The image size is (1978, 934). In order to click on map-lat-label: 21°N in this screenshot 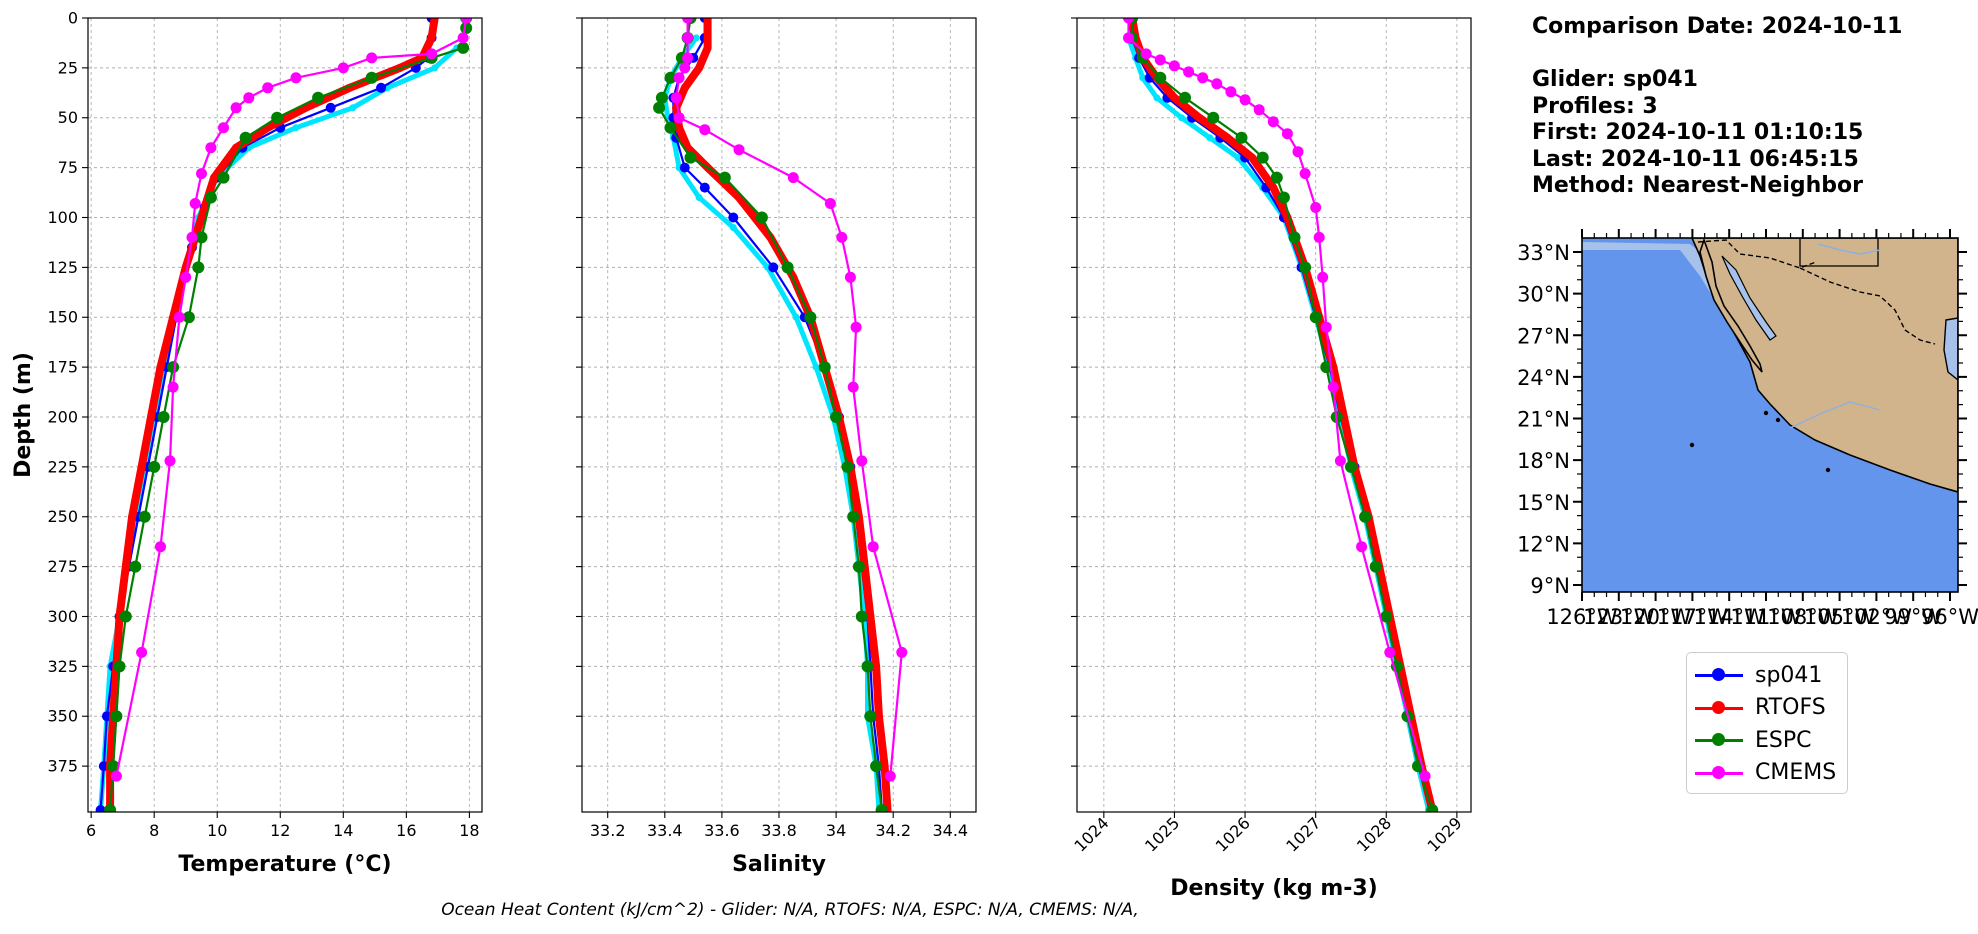, I will do `click(1543, 420)`.